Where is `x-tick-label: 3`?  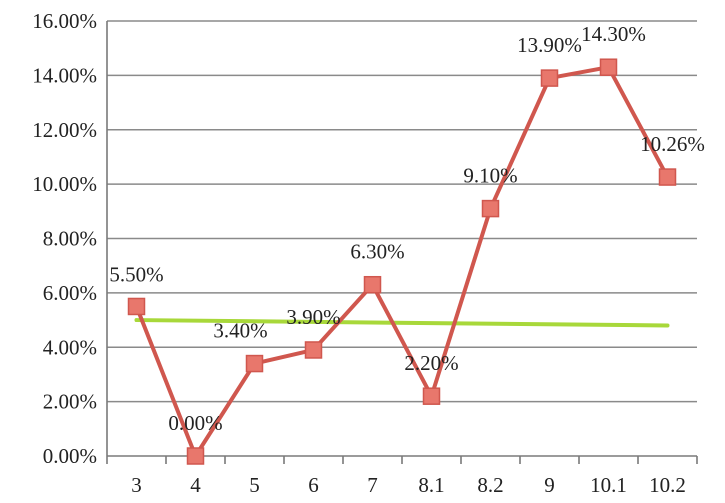
x-tick-label: 3 is located at coordinates (136, 485).